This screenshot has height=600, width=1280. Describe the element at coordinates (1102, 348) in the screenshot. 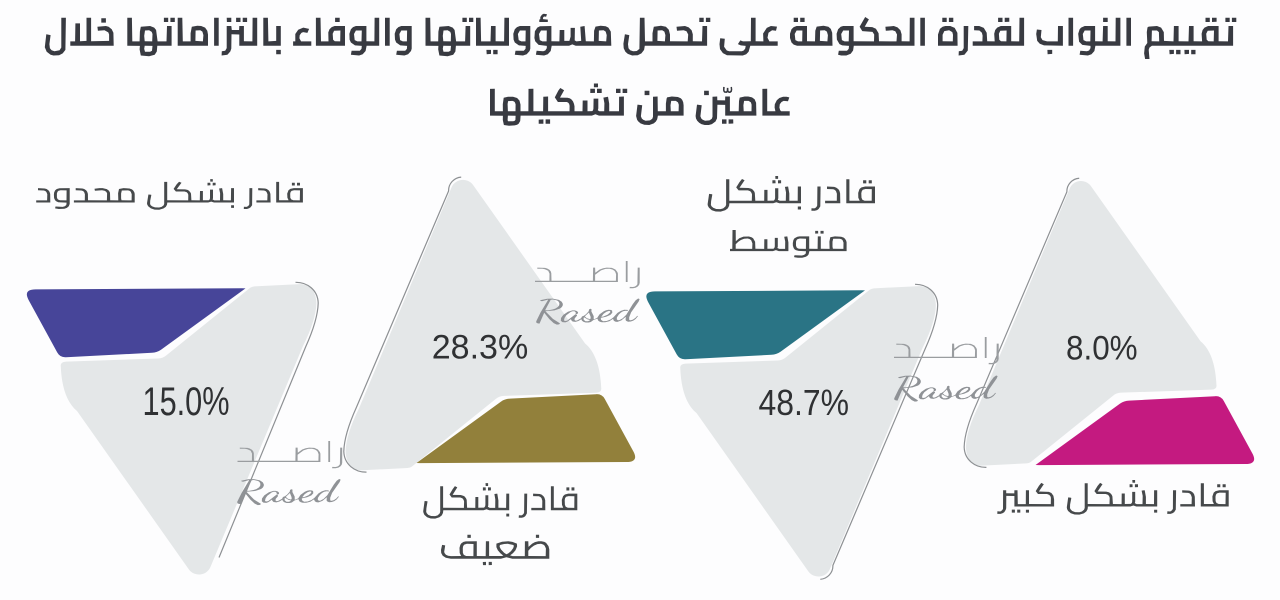

I see `svg-text: 8.0%` at that location.